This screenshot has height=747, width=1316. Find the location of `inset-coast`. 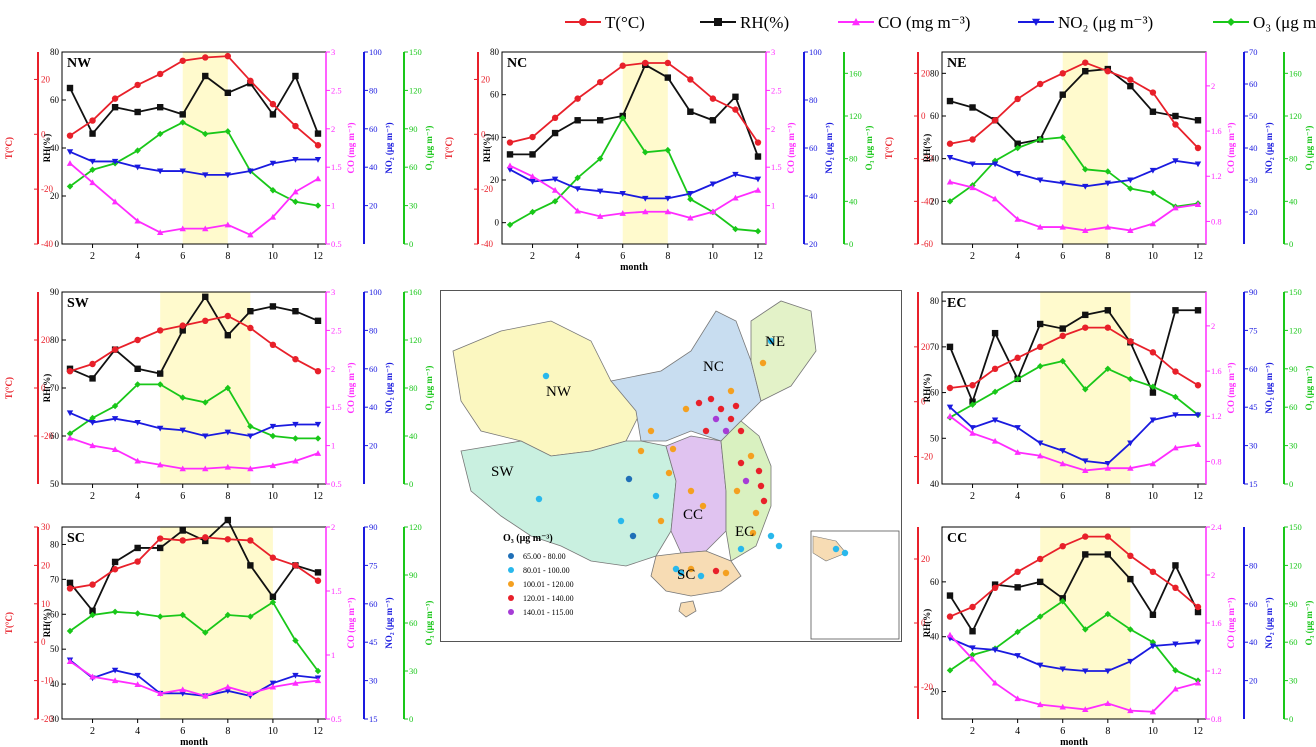

inset-coast is located at coordinates (829, 548).